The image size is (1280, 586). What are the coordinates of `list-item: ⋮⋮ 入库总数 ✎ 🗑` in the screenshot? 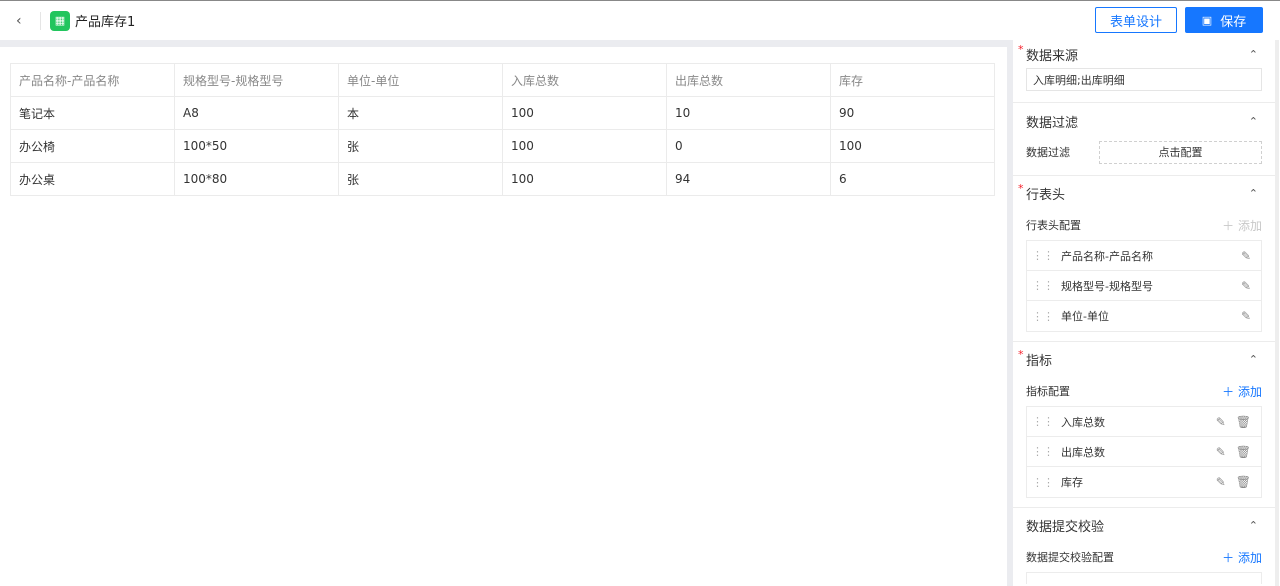 It's located at (1144, 422).